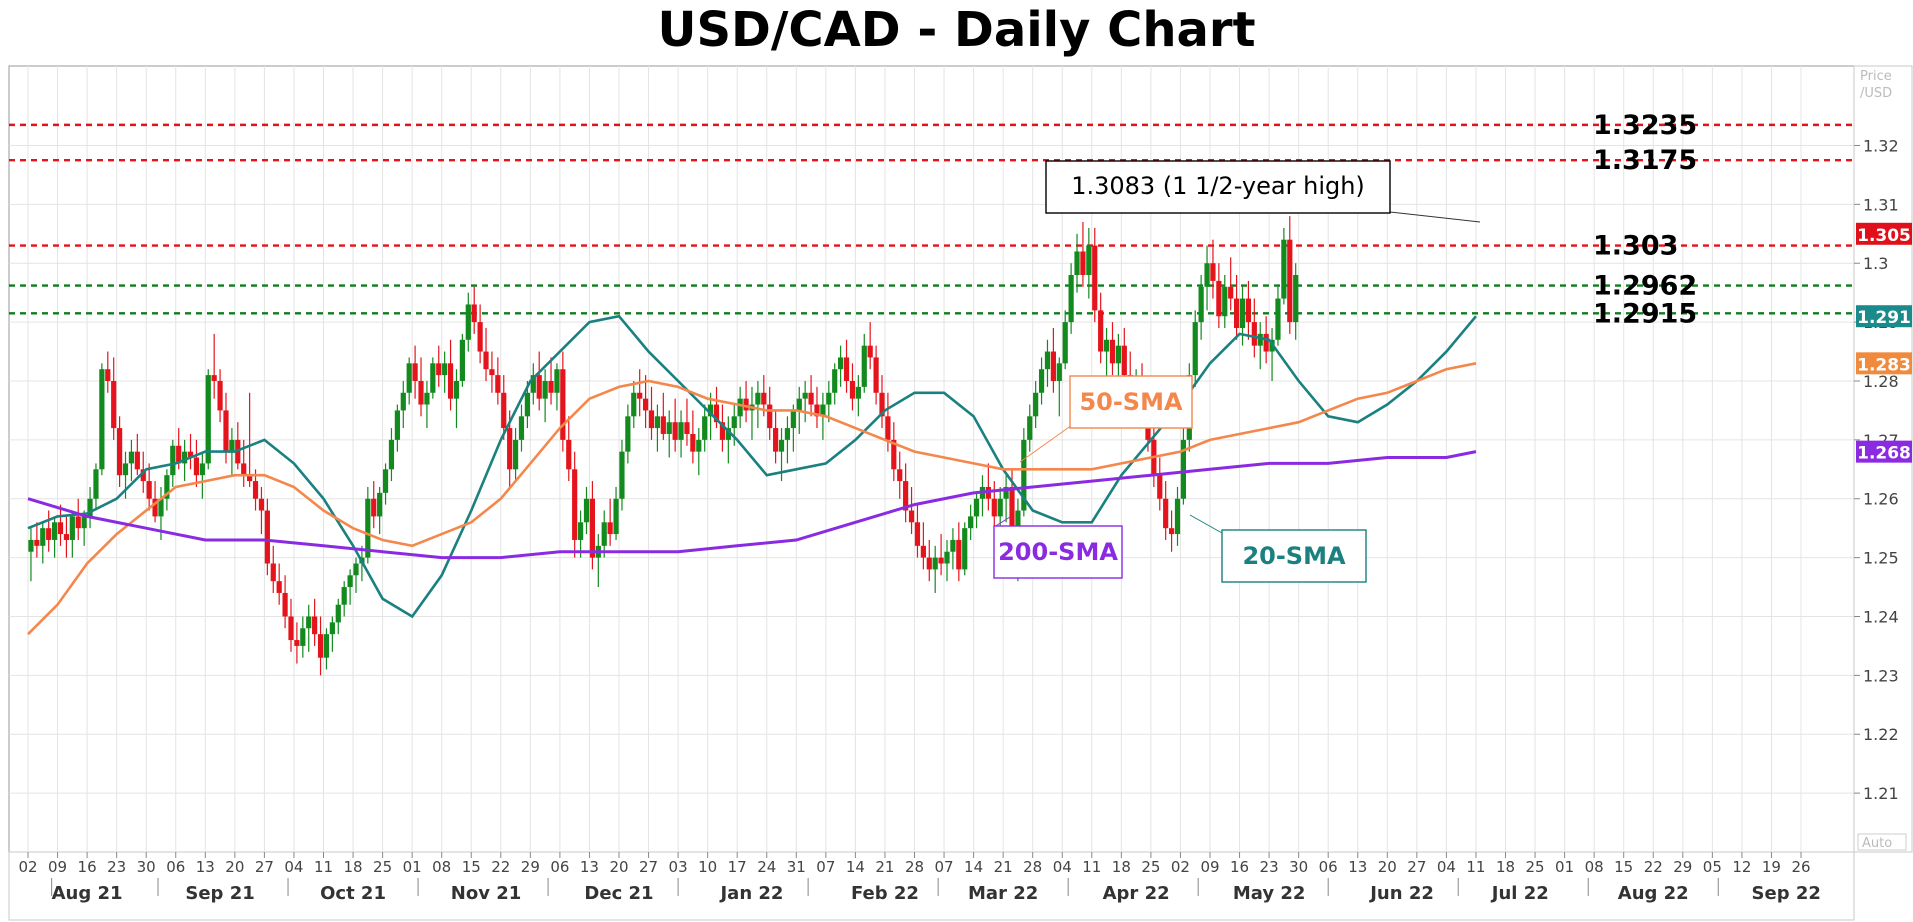  I want to click on x-week-label: 21, so click(884, 867).